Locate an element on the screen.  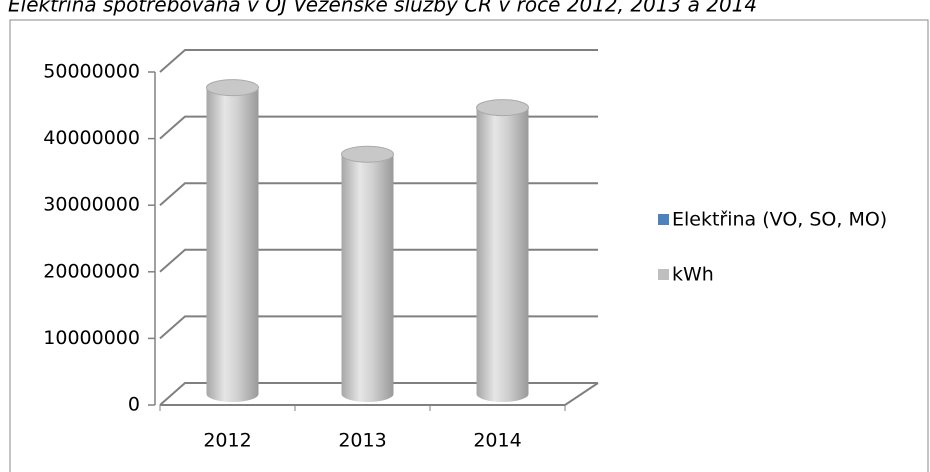
y-tick-label: 50000000 is located at coordinates (91, 72).